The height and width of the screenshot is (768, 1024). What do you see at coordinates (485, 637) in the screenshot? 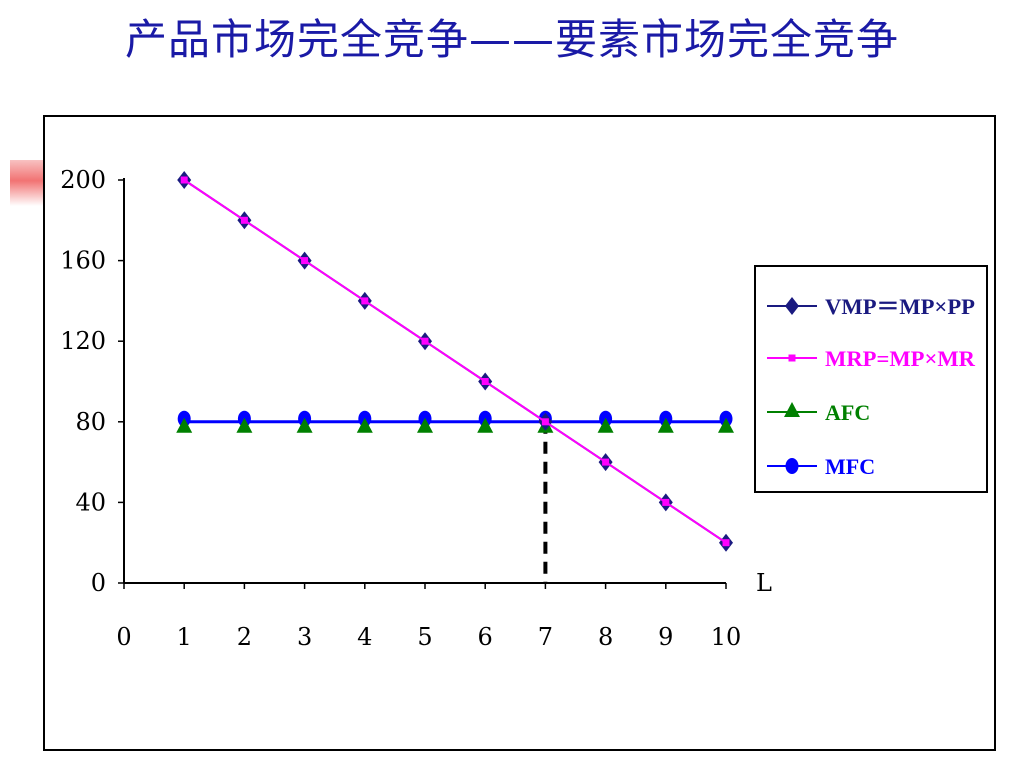
I see `x-tick-label: 6` at bounding box center [485, 637].